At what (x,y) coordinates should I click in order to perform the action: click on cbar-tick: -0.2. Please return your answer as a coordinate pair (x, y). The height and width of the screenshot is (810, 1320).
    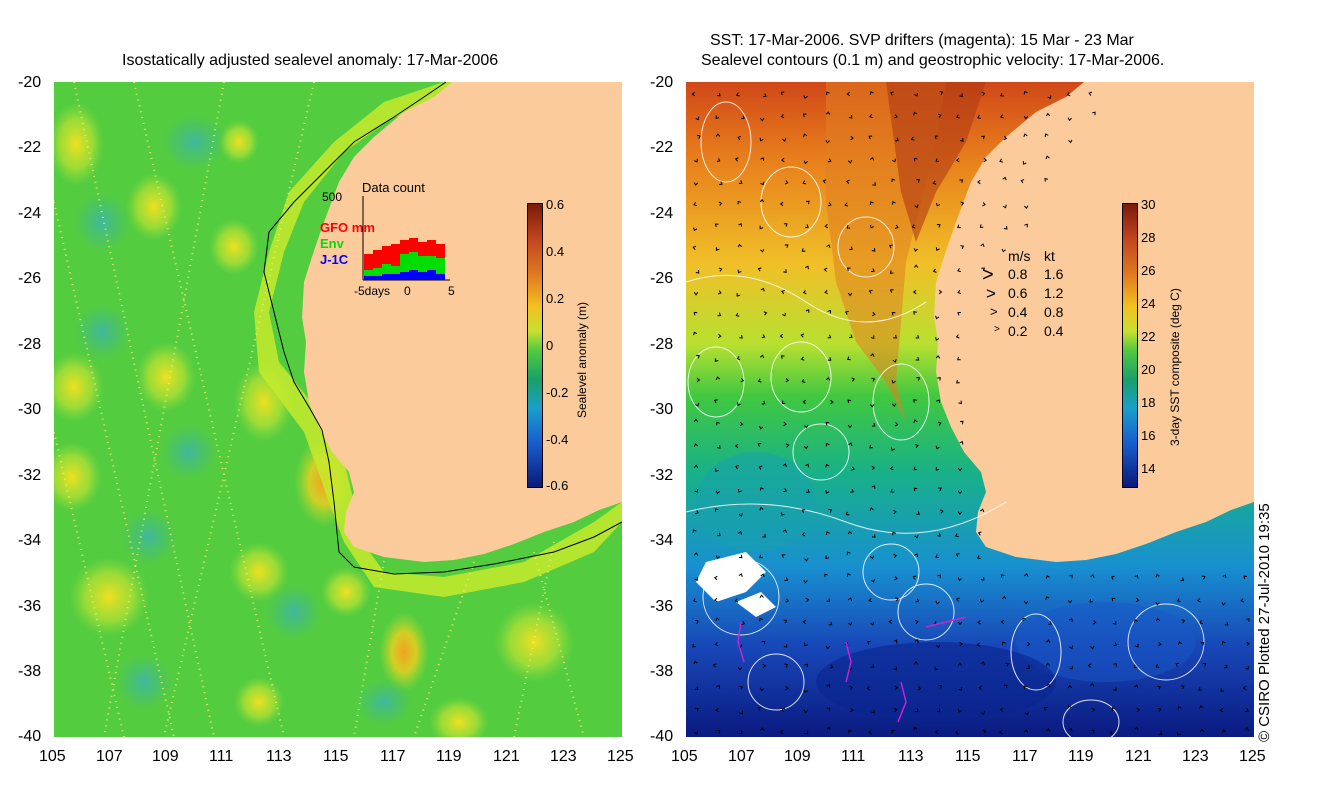
    Looking at the image, I should click on (557, 392).